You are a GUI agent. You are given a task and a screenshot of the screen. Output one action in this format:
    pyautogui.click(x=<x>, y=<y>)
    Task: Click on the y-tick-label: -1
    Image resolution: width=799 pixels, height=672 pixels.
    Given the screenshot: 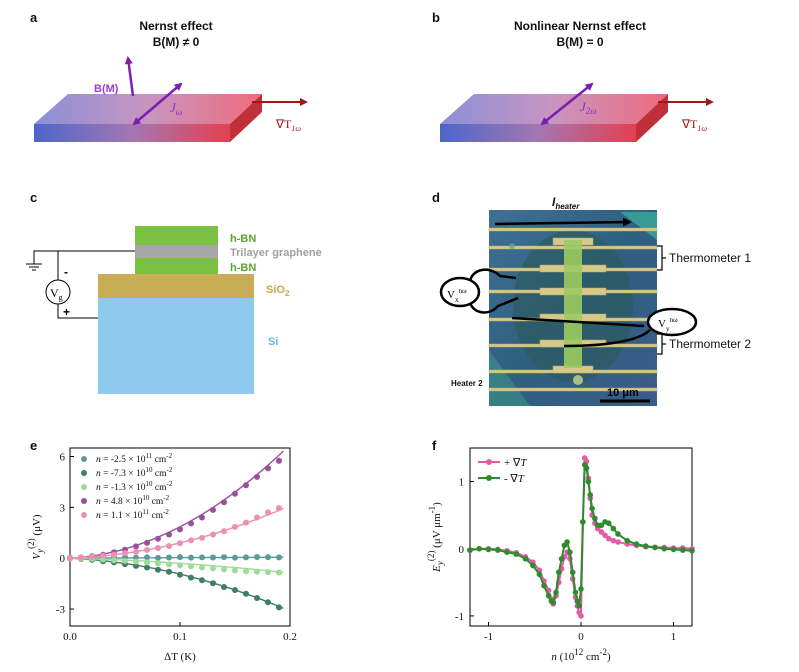 What is the action you would take?
    pyautogui.click(x=459, y=617)
    